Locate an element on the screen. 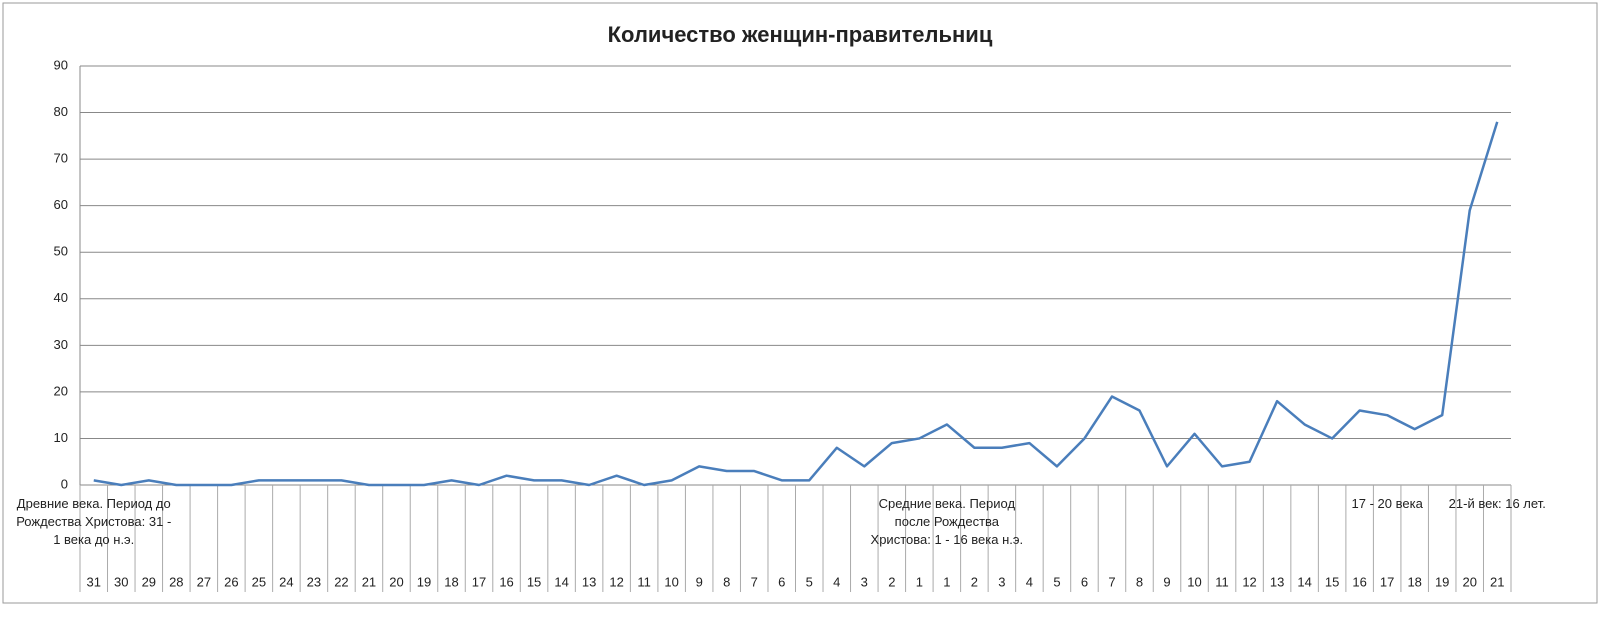 This screenshot has height=618, width=1600. x-tick-label: 25 is located at coordinates (259, 581).